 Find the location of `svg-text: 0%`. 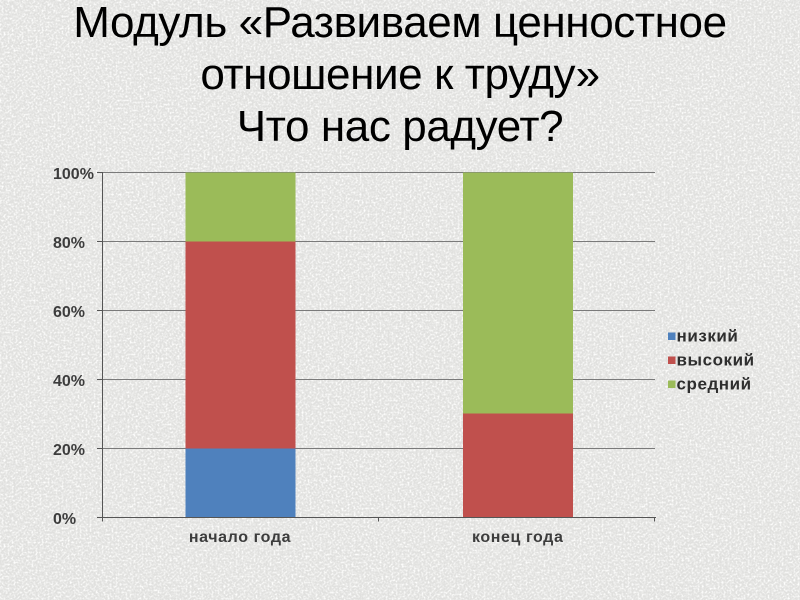

svg-text: 0% is located at coordinates (64, 519).